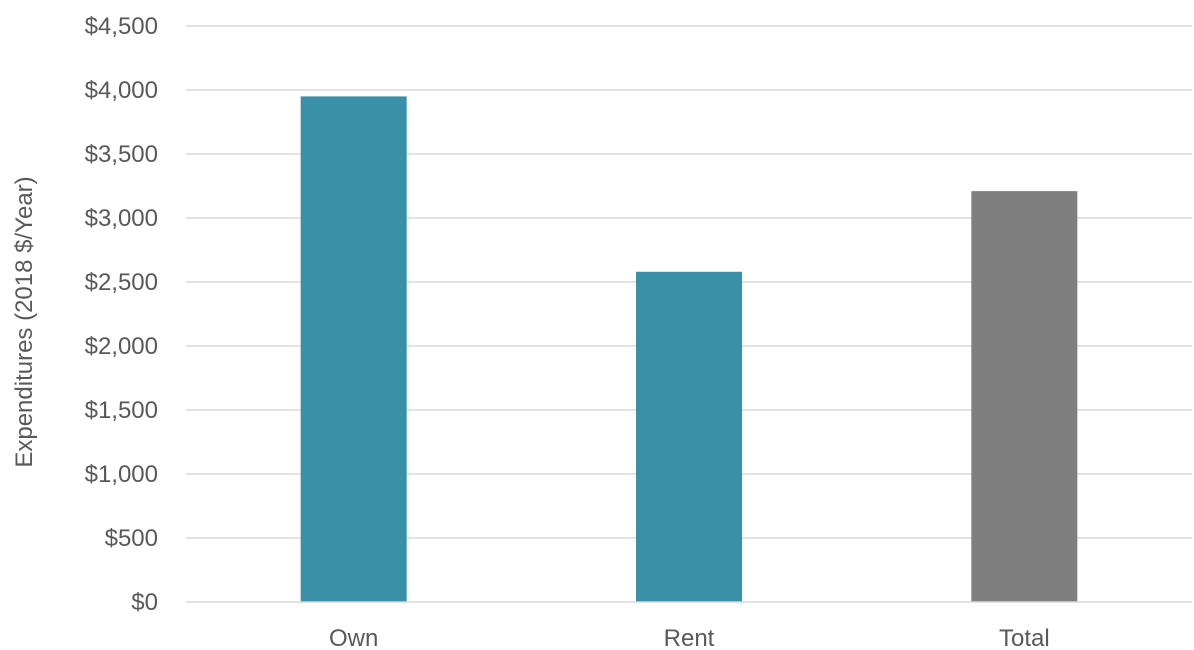 This screenshot has height=650, width=1194. I want to click on y-tick-label: $4,500, so click(121, 26).